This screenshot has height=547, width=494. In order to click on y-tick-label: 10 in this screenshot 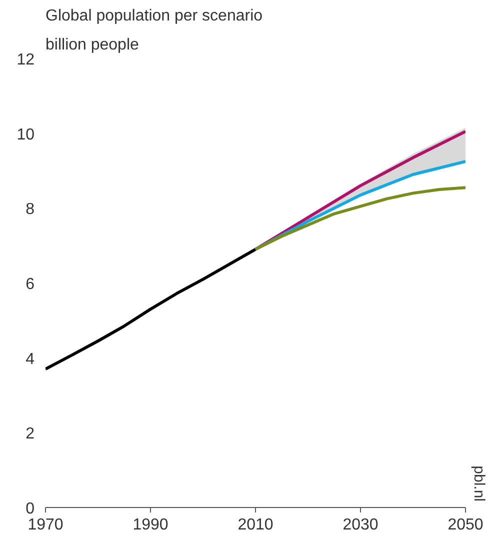, I will do `click(25, 135)`.